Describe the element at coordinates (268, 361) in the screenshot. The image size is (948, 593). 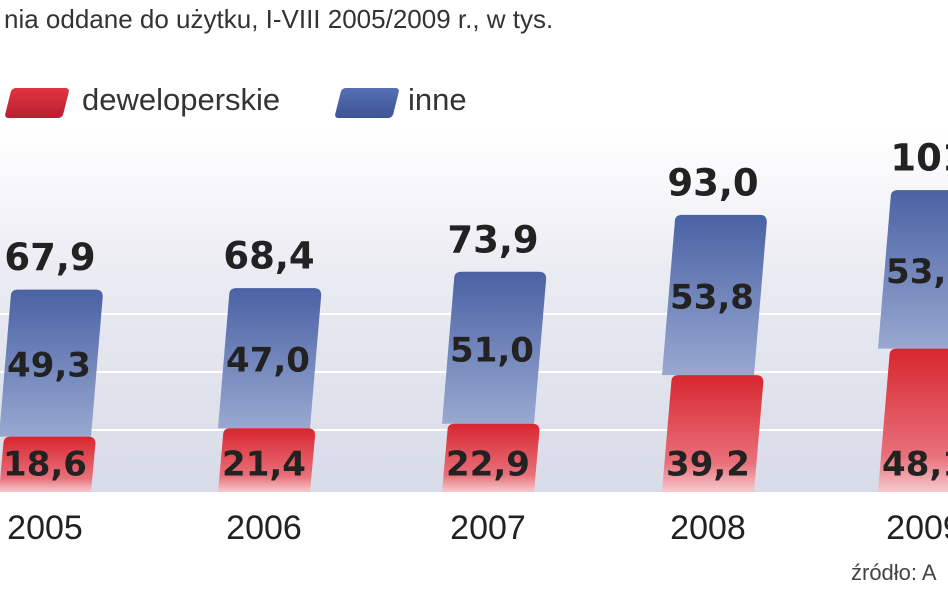
I see `label-inne-2006: 47,0` at that location.